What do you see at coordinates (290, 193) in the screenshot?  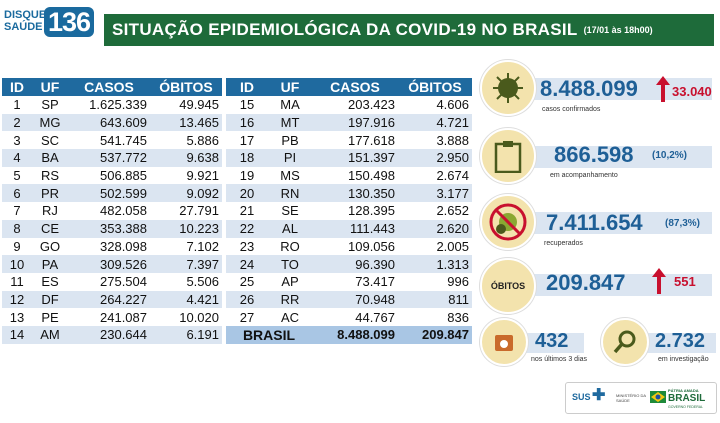 I see `cell-uf: RN` at bounding box center [290, 193].